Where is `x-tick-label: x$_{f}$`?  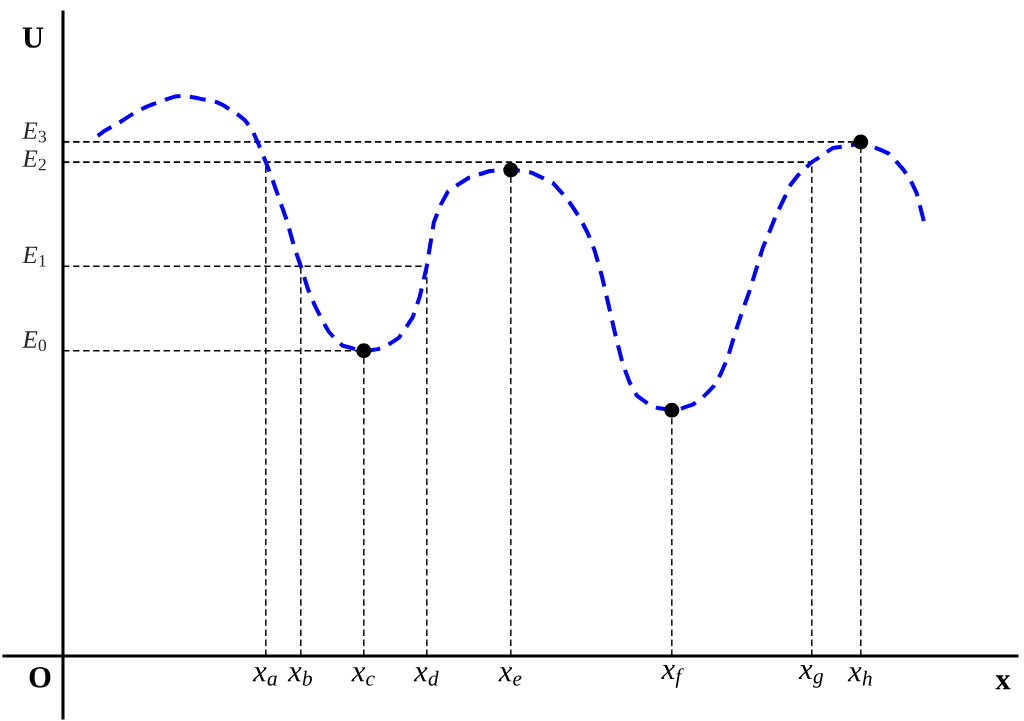
x-tick-label: x$_{f}$ is located at coordinates (672, 676).